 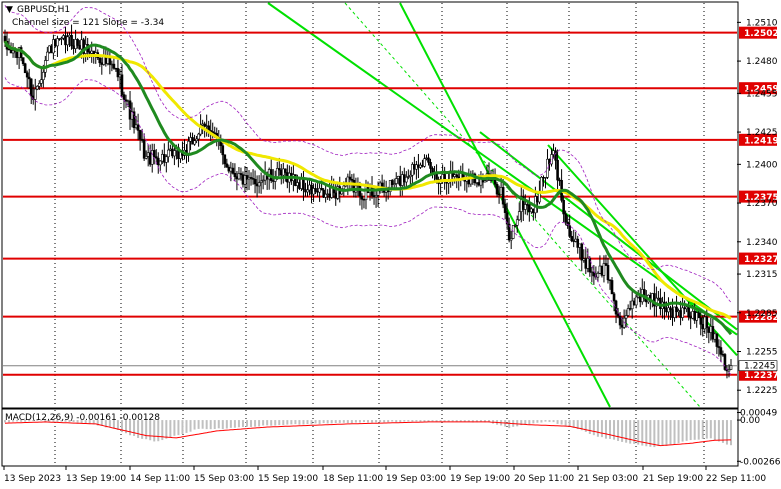 What do you see at coordinates (761, 90) in the screenshot?
I see `level-price-label: 1.2459` at bounding box center [761, 90].